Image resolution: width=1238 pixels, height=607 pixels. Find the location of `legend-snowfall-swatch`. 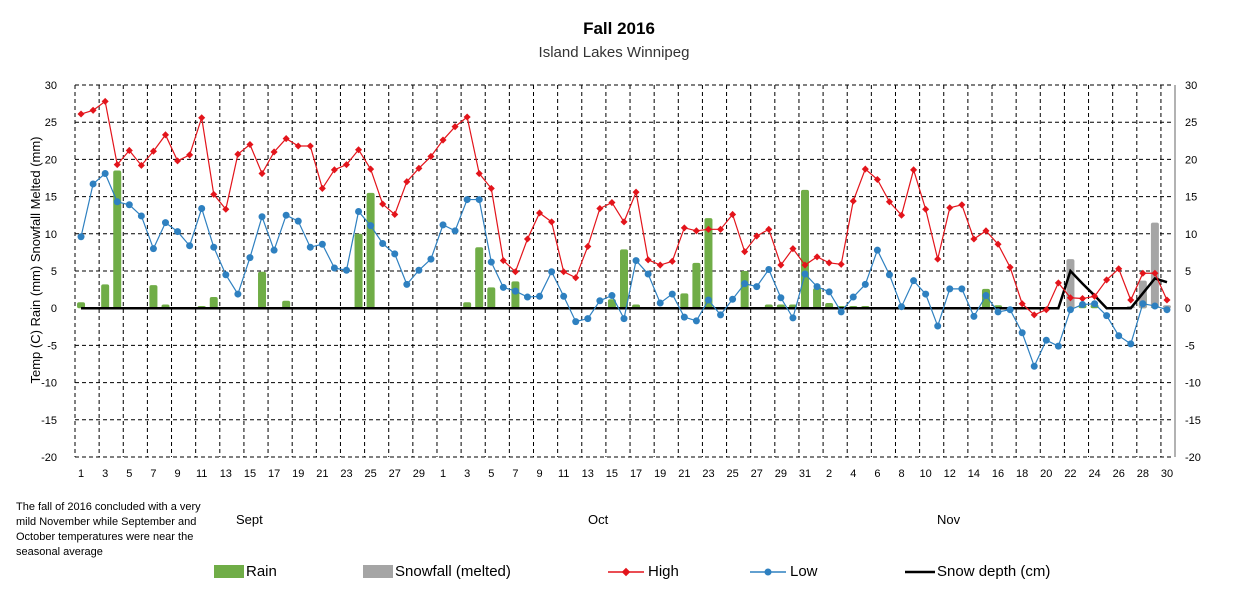

legend-snowfall-swatch is located at coordinates (378, 571).